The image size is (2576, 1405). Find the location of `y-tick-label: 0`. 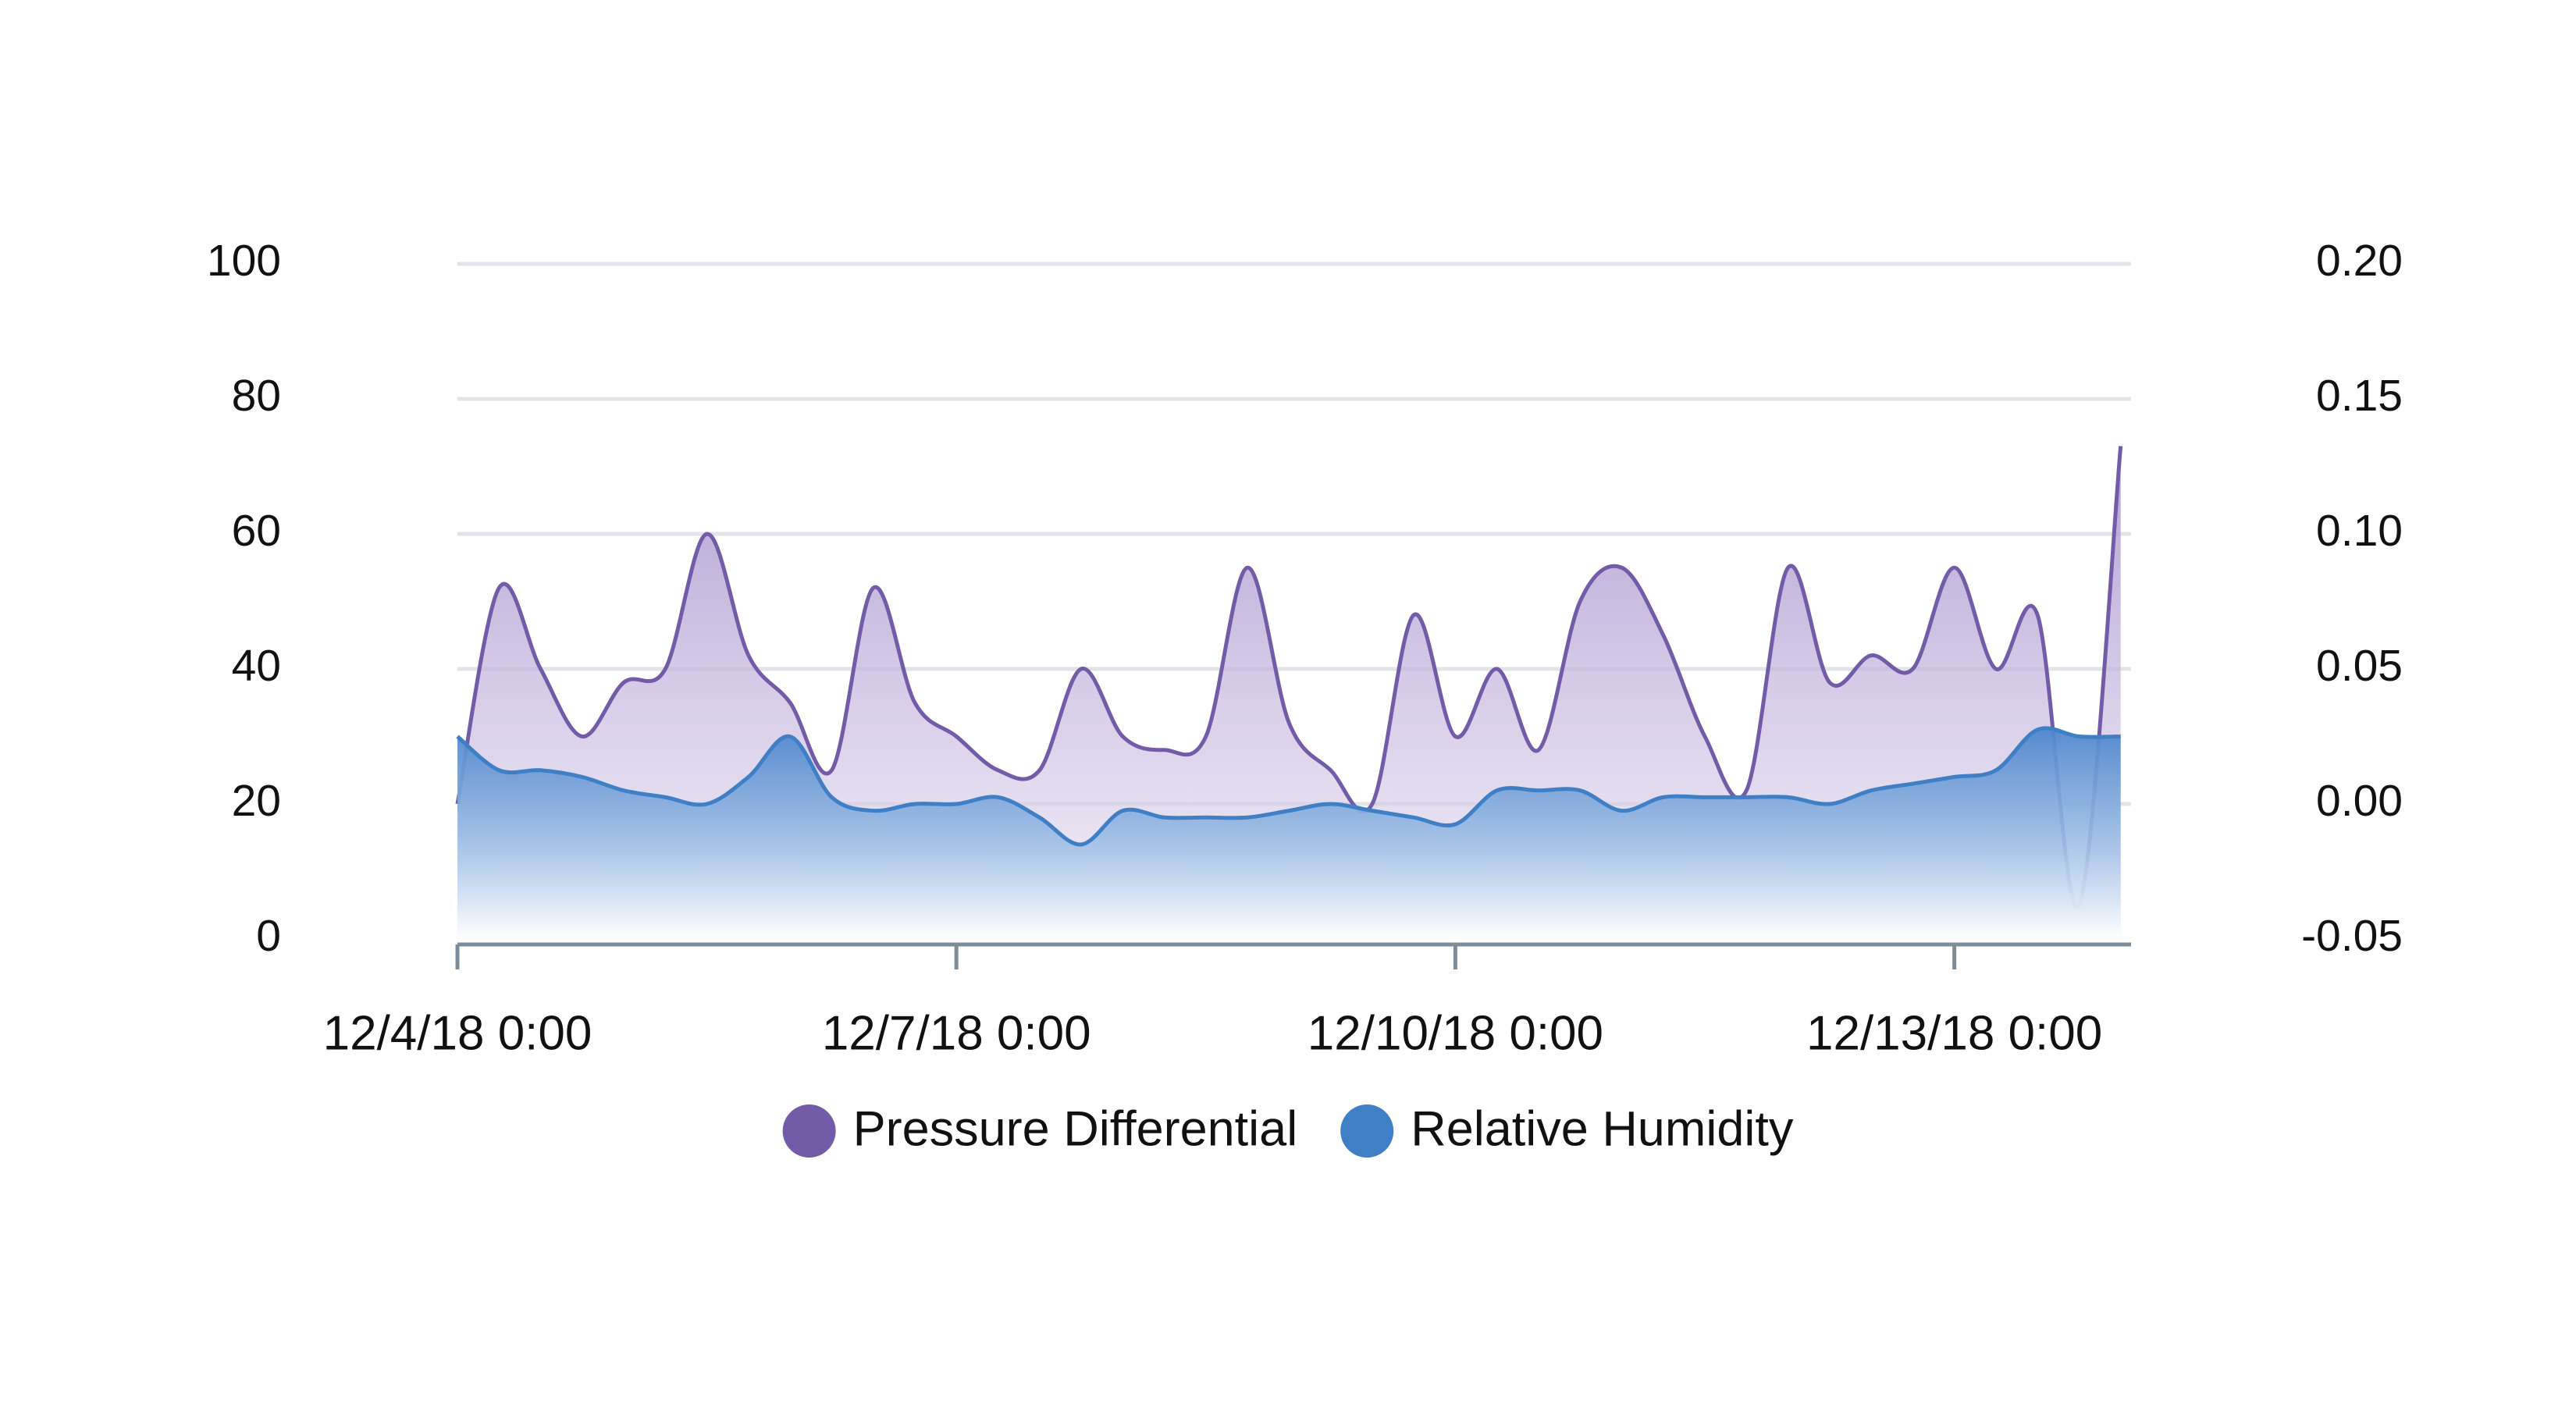

y-tick-label: 0 is located at coordinates (268, 936).